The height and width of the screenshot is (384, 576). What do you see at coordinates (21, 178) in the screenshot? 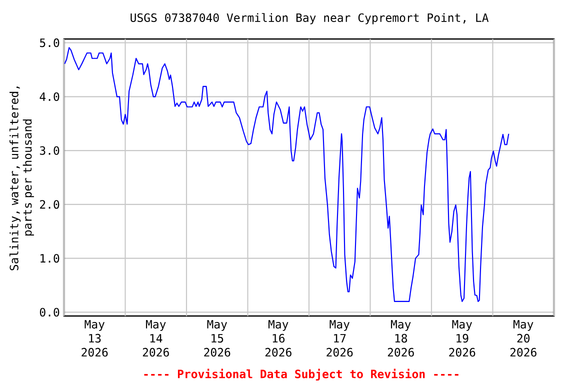
I see `y-axis-title: Salinity, water, unfiltered, parts per thousand` at bounding box center [21, 178].